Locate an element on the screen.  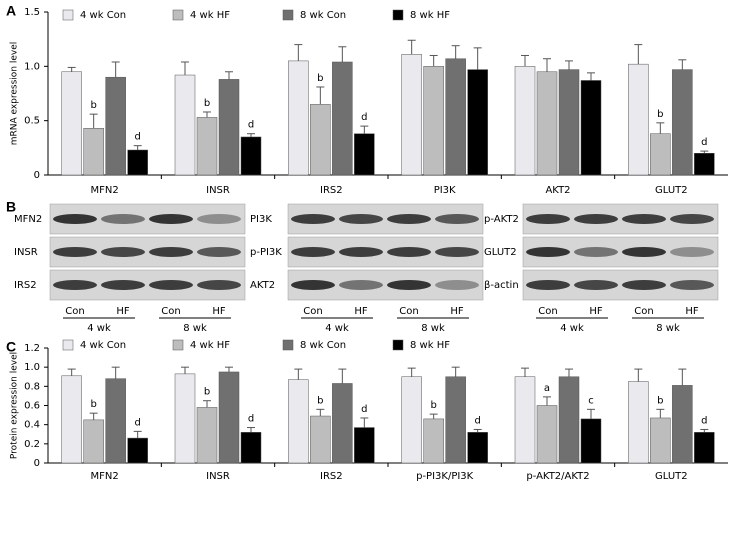
blot-row-label: GLUT2 is located at coordinates (500, 252).